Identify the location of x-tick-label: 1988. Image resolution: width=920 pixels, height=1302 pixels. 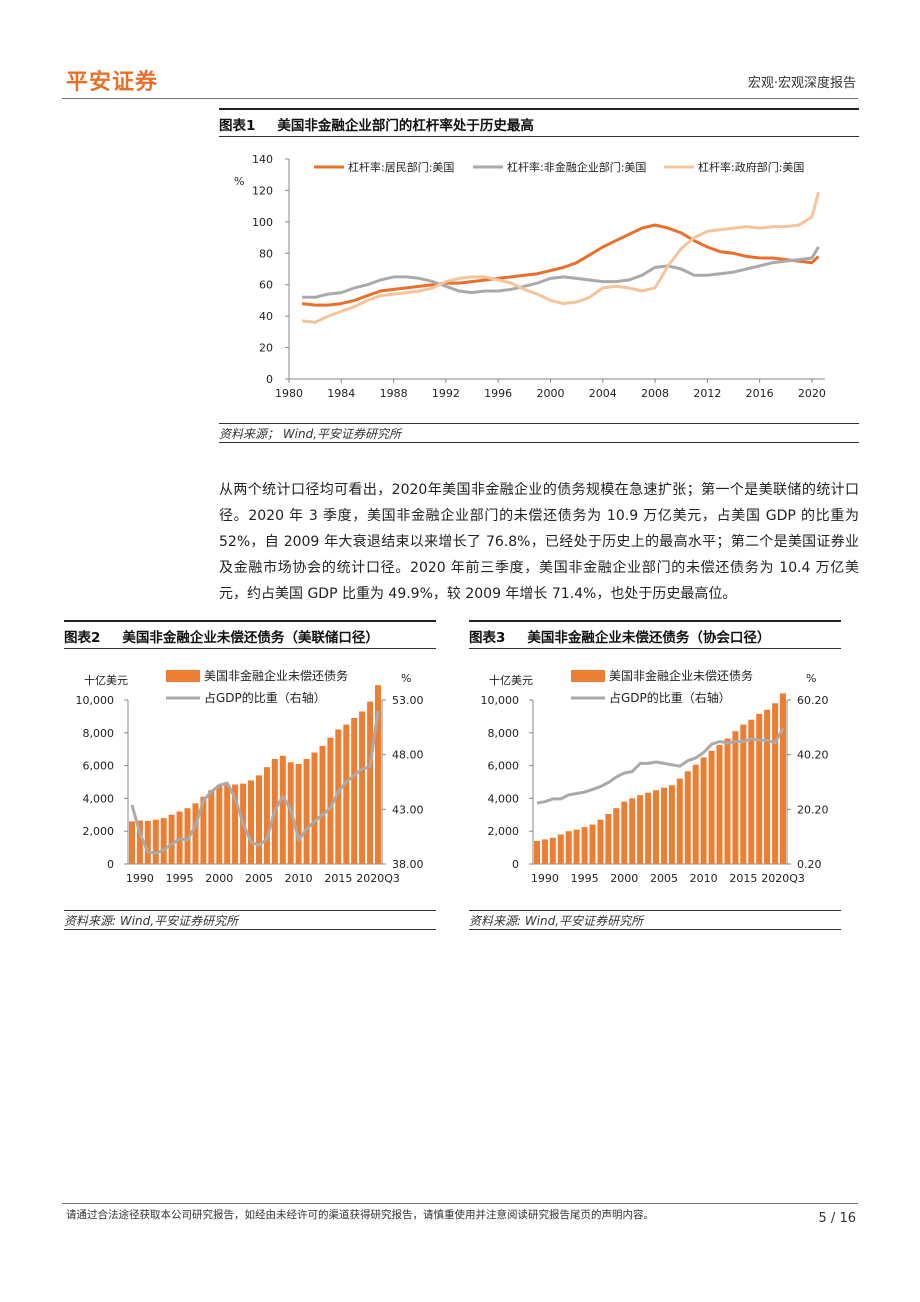
(394, 393).